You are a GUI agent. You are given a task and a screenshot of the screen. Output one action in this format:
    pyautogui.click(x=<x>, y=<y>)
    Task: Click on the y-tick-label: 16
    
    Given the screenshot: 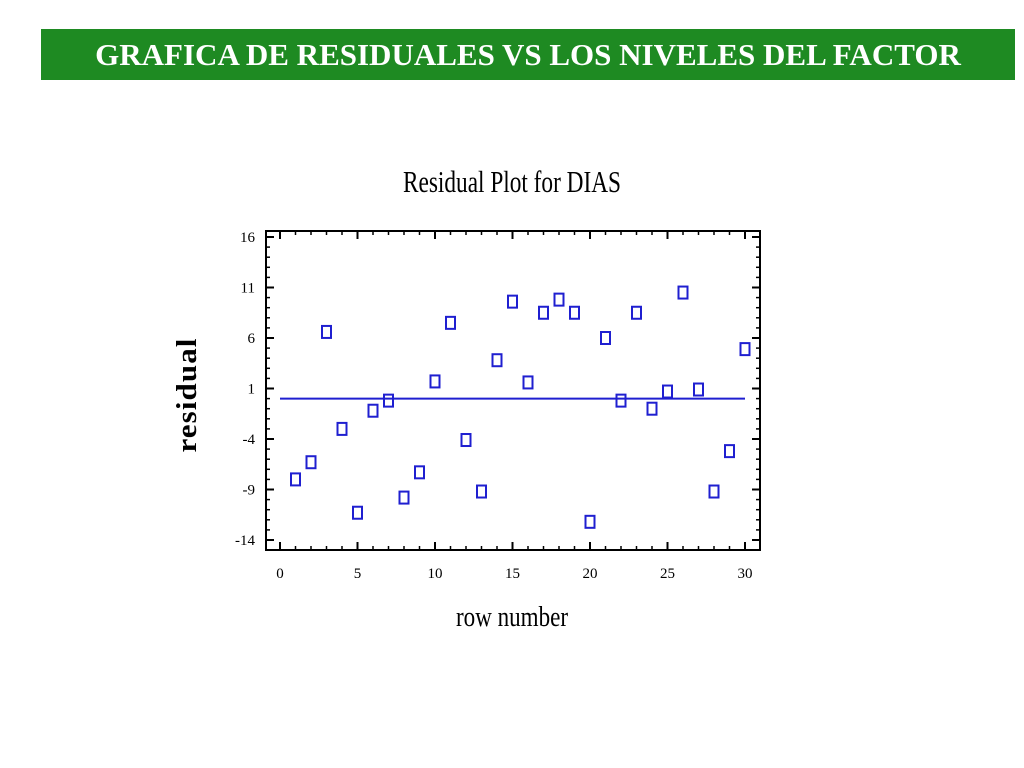 What is the action you would take?
    pyautogui.click(x=248, y=238)
    